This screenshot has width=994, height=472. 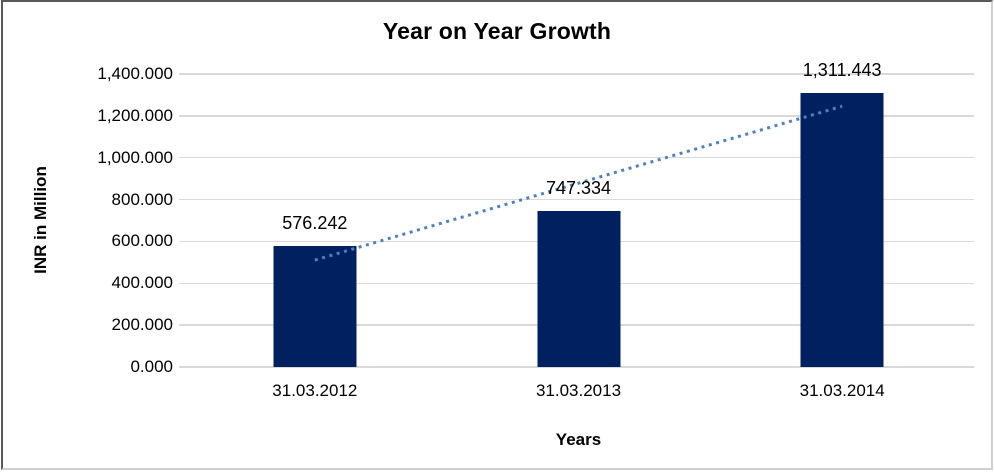 I want to click on y-tick-label: 1,400.000, so click(x=135, y=73).